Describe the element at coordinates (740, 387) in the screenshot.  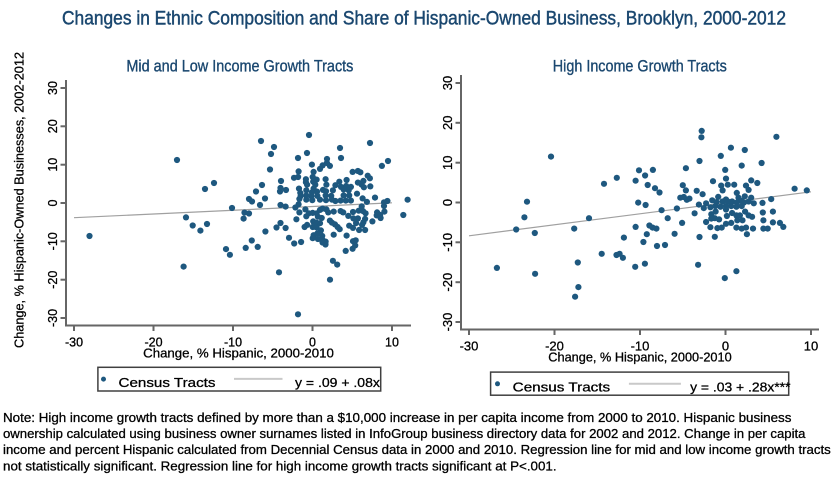
I see `svg-text: y = .03 + .28x***` at that location.